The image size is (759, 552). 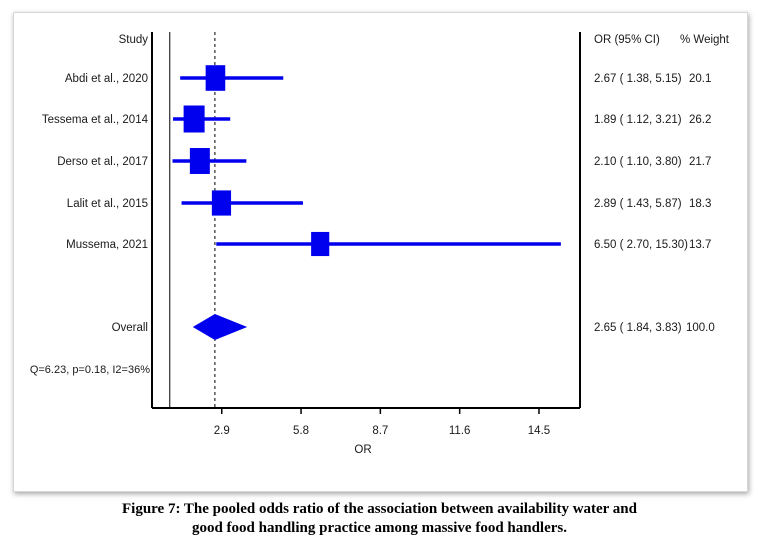 I want to click on overall-label: Overall, so click(x=130, y=328).